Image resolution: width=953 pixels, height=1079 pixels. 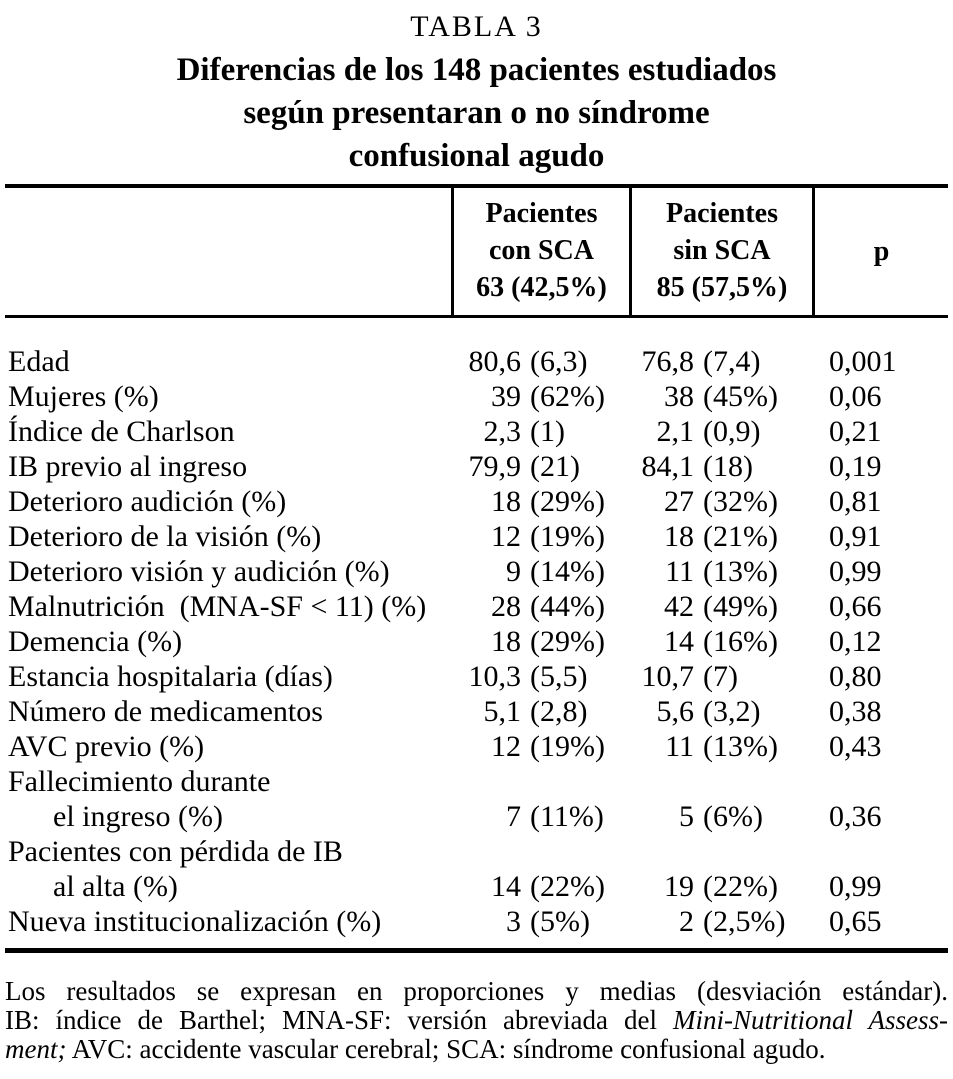 I want to click on value-con-sca-paren: (21), so click(x=555, y=466).